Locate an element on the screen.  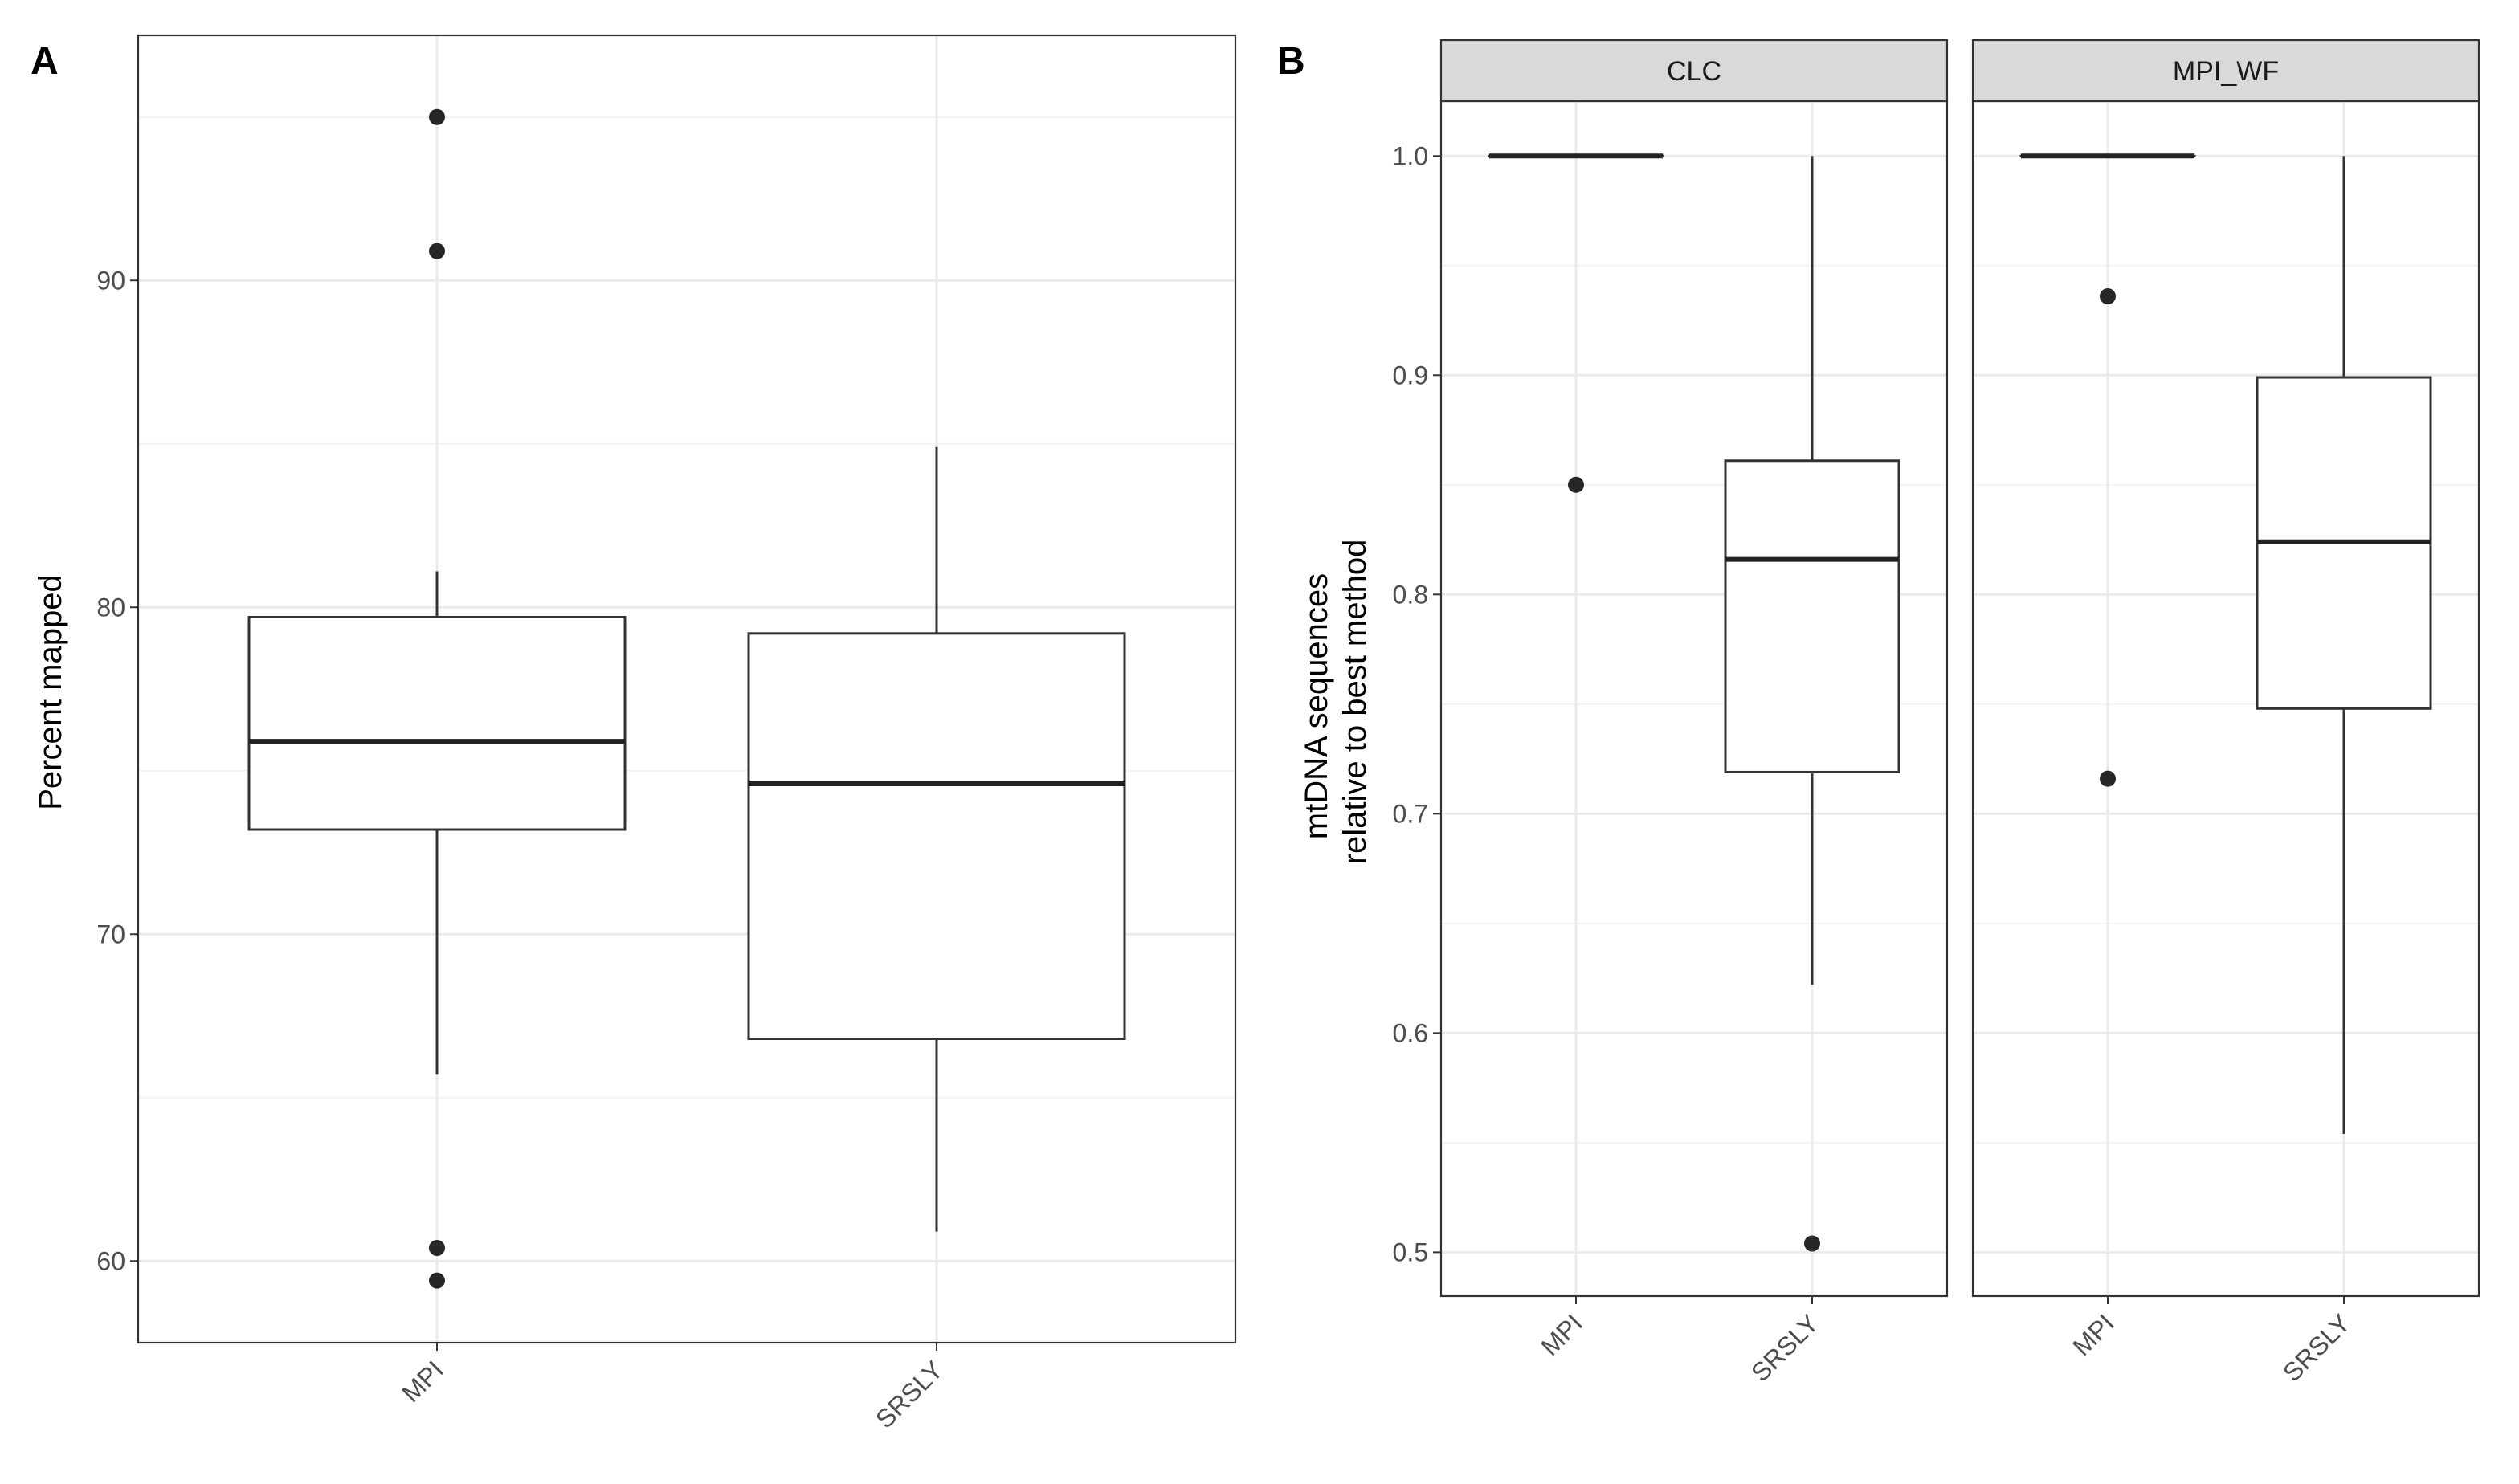
facet-clc-srsly-outlier-point is located at coordinates (1812, 1243).